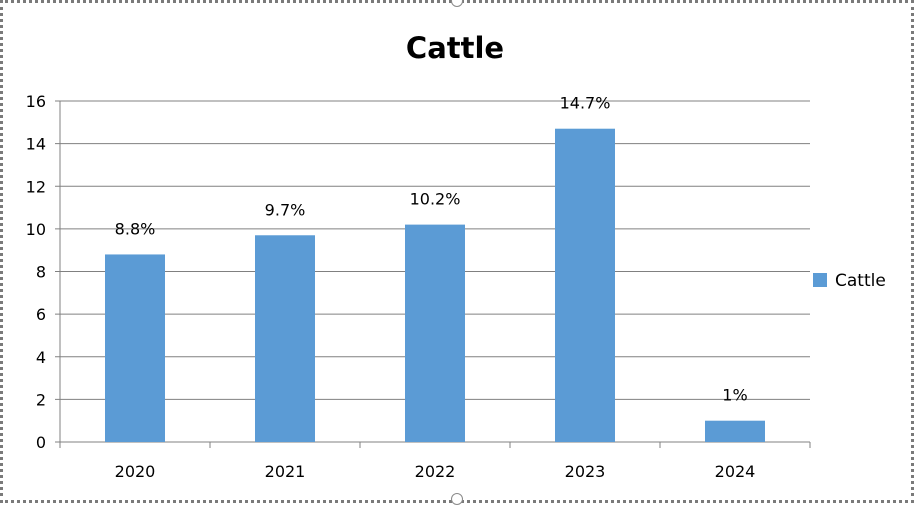  I want to click on y-tick-label: 6, so click(41, 314).